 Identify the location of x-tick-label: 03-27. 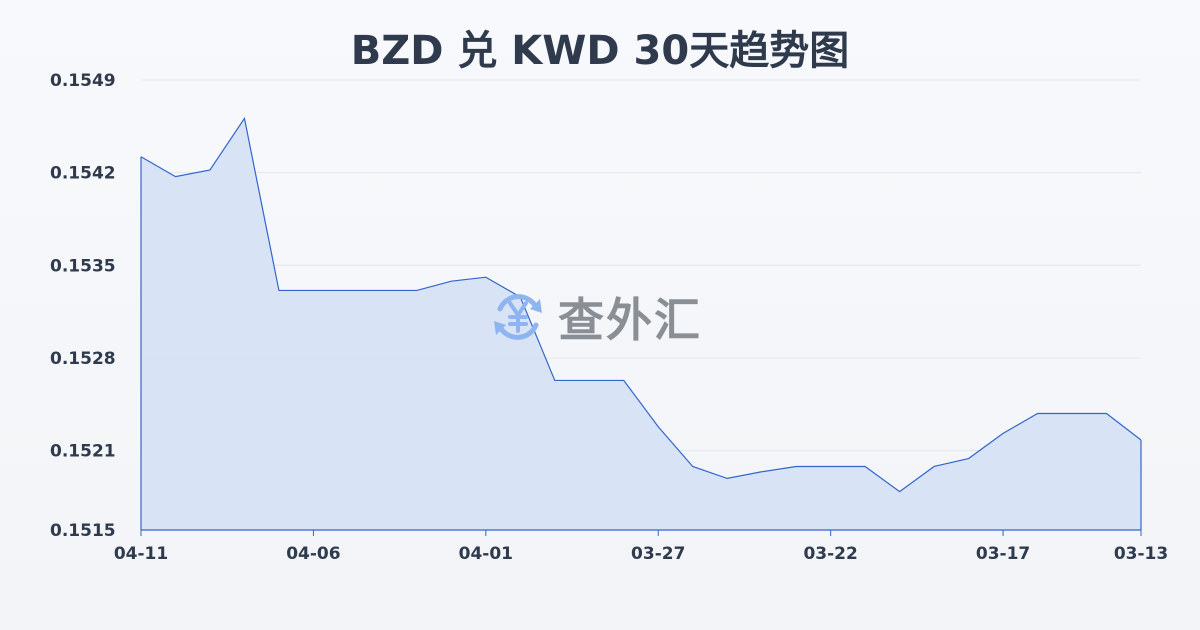
(658, 554).